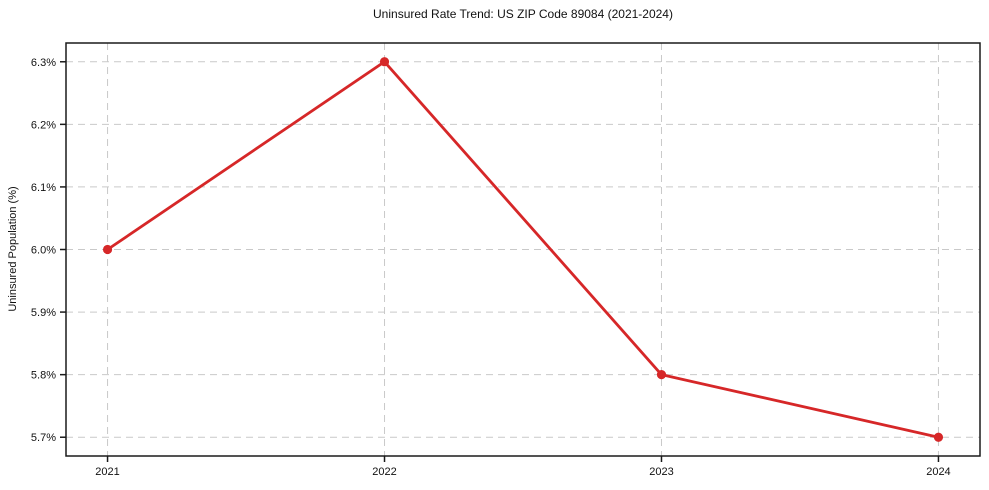  What do you see at coordinates (43, 376) in the screenshot?
I see `y-tick-label: 5.8%` at bounding box center [43, 376].